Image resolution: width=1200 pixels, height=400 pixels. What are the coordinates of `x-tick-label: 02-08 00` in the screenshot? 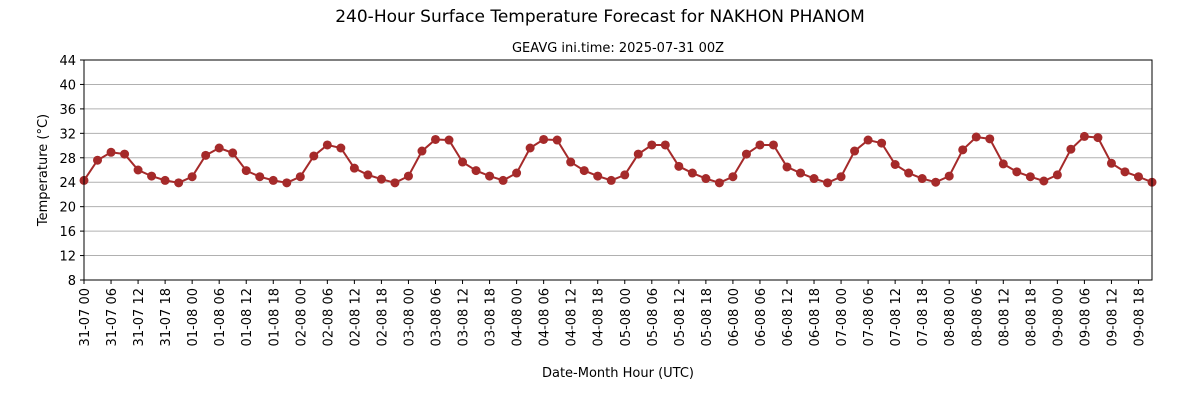 It's located at (301, 317).